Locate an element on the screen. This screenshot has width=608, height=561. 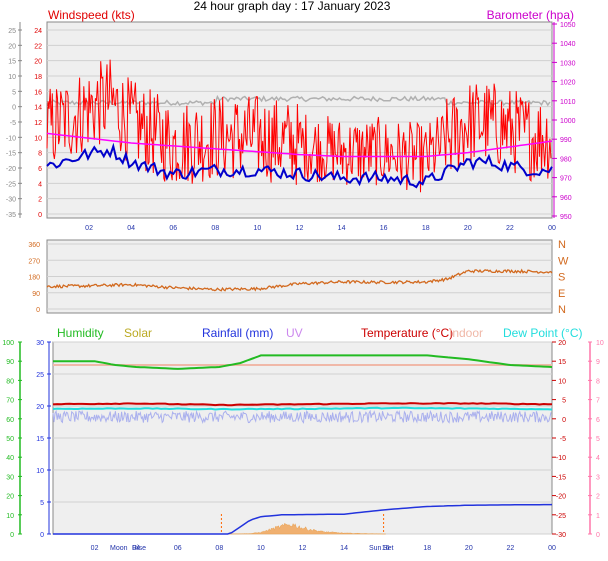
panel3-time-tick: 08 is located at coordinates (219, 548).